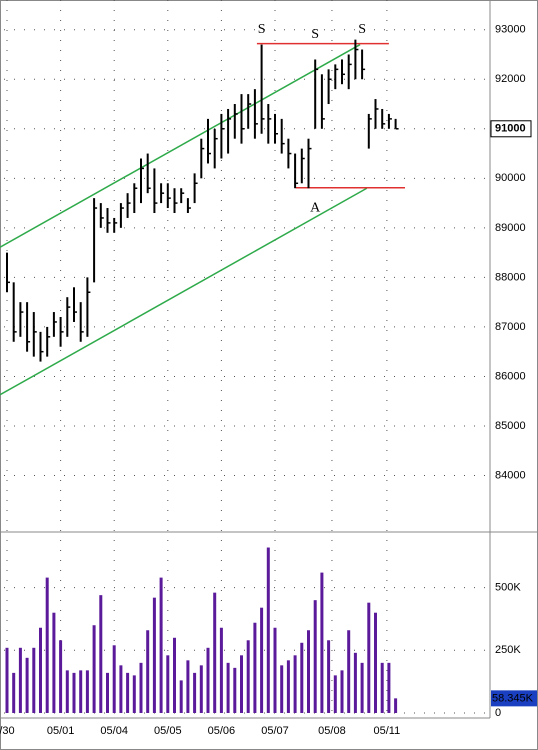 This screenshot has height=750, width=538. I want to click on y-tick-label: 500K, so click(508, 588).